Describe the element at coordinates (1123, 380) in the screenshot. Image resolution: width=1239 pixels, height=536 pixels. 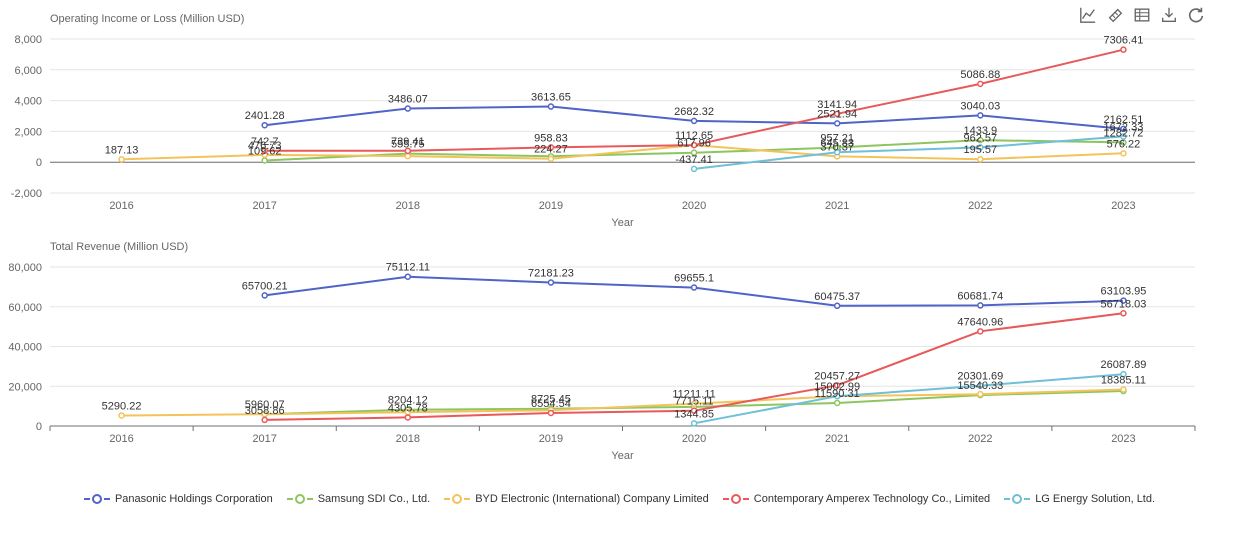
I see `data-label: 18385.11` at that location.